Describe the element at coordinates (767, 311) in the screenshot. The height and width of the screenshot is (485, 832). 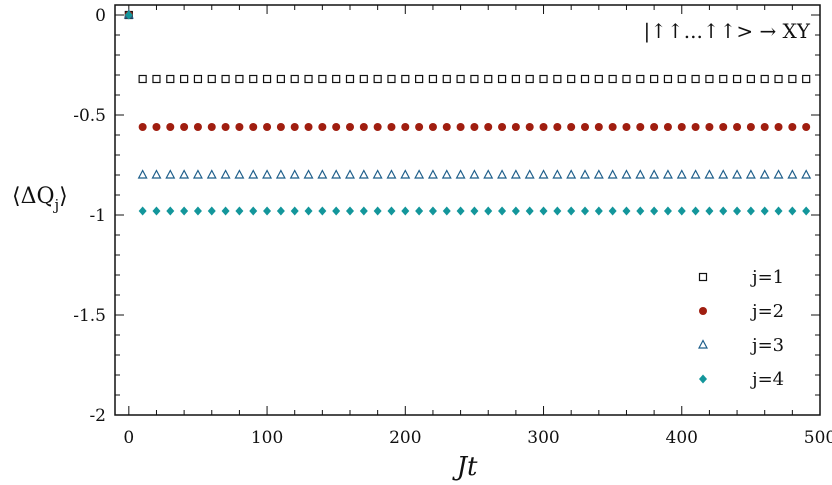
I see `legend-label: j=2` at that location.